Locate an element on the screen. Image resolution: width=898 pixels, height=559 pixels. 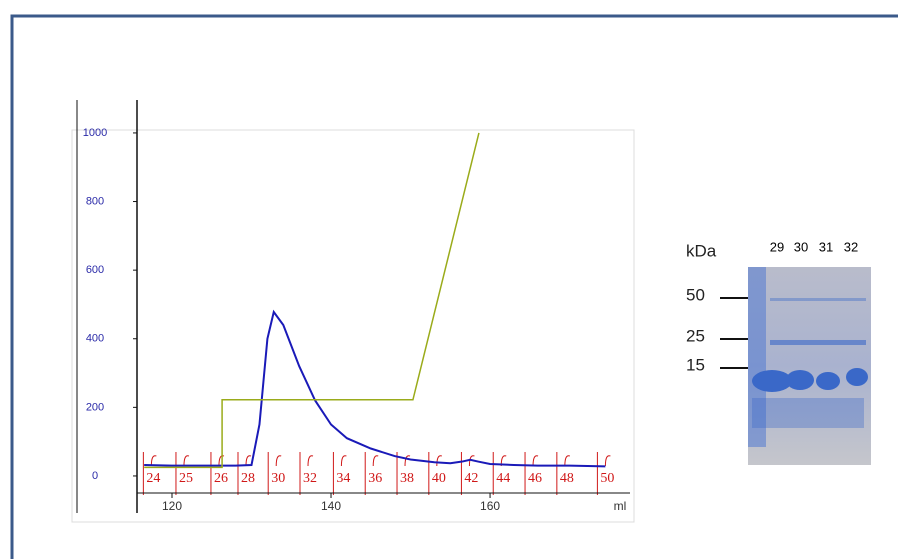
fraction-label: 32 is located at coordinates (310, 478).